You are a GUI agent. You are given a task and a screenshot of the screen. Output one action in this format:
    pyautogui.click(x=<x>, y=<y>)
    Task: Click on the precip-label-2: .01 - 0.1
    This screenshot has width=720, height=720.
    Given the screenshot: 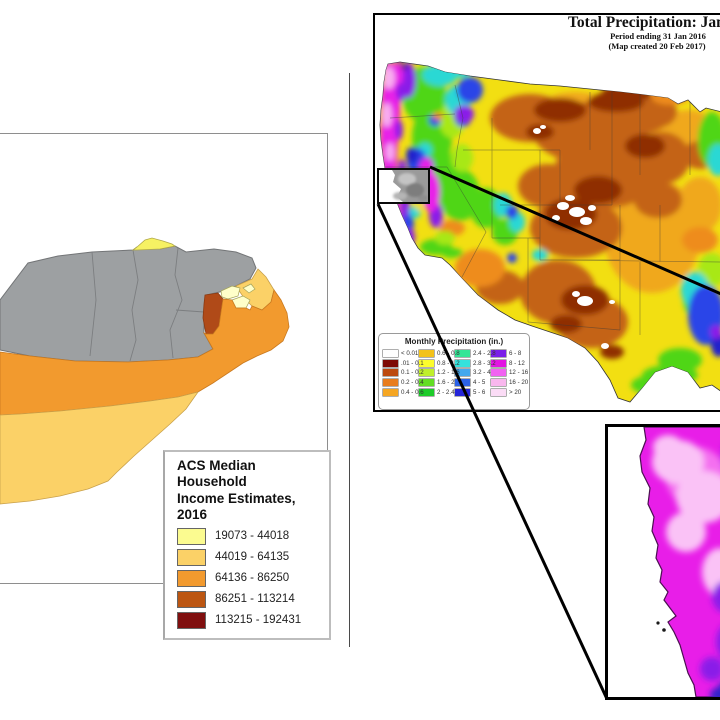 What is the action you would take?
    pyautogui.click(x=412, y=363)
    